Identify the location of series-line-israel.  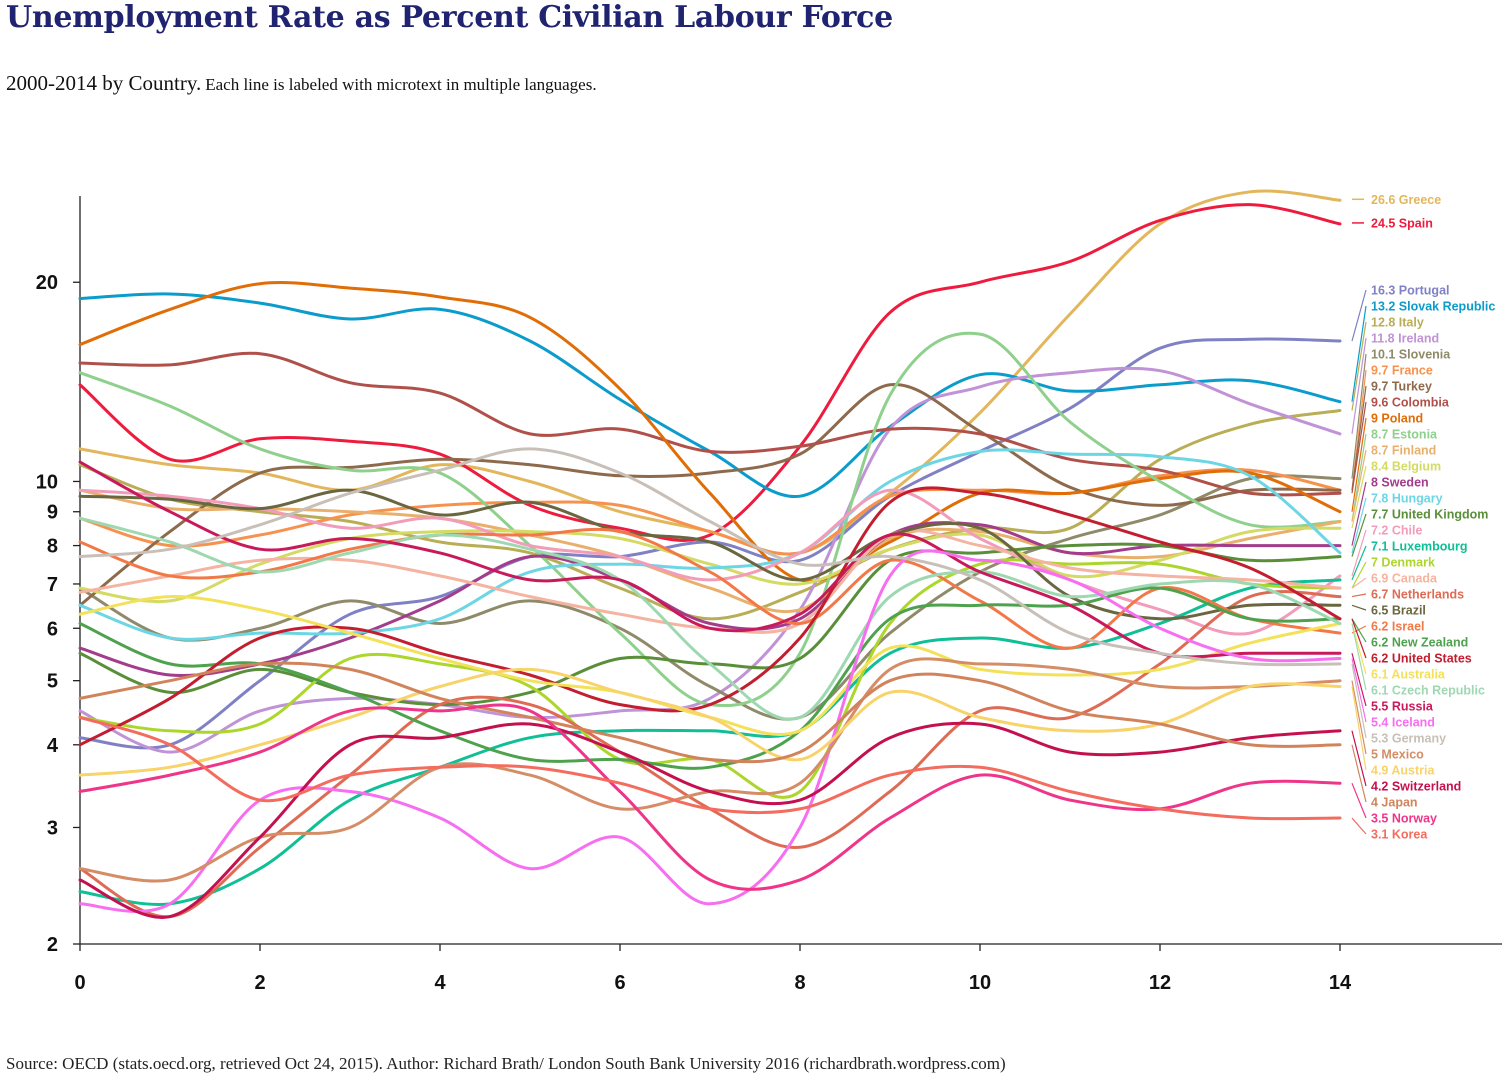
(710, 588).